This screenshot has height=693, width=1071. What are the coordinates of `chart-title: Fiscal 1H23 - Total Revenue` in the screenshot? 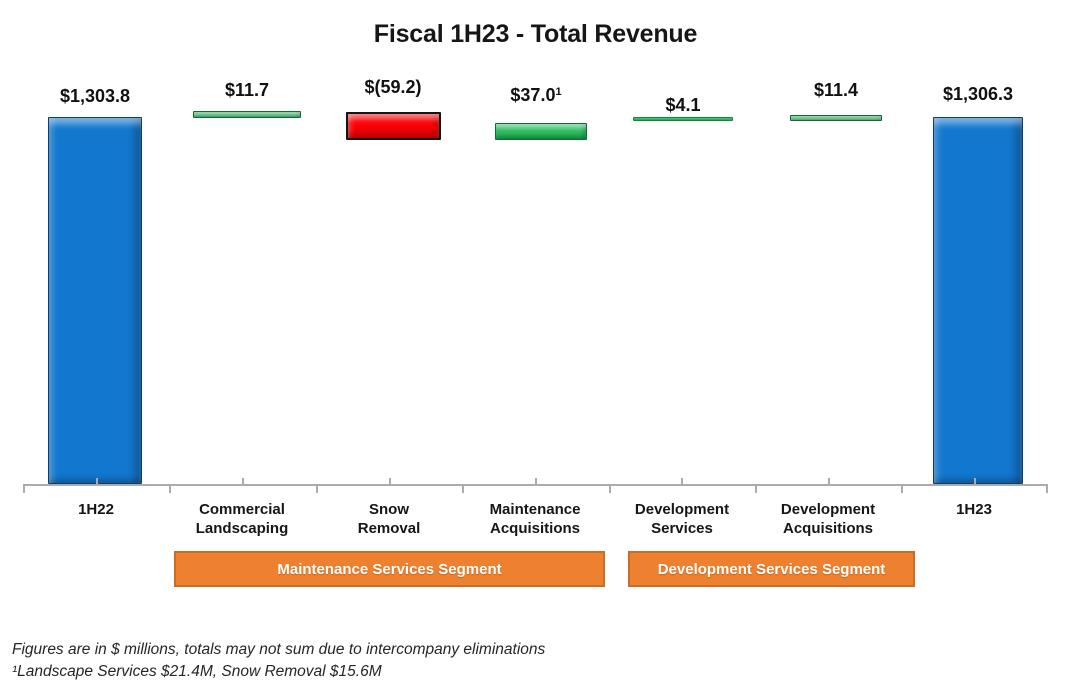 It's located at (535, 34).